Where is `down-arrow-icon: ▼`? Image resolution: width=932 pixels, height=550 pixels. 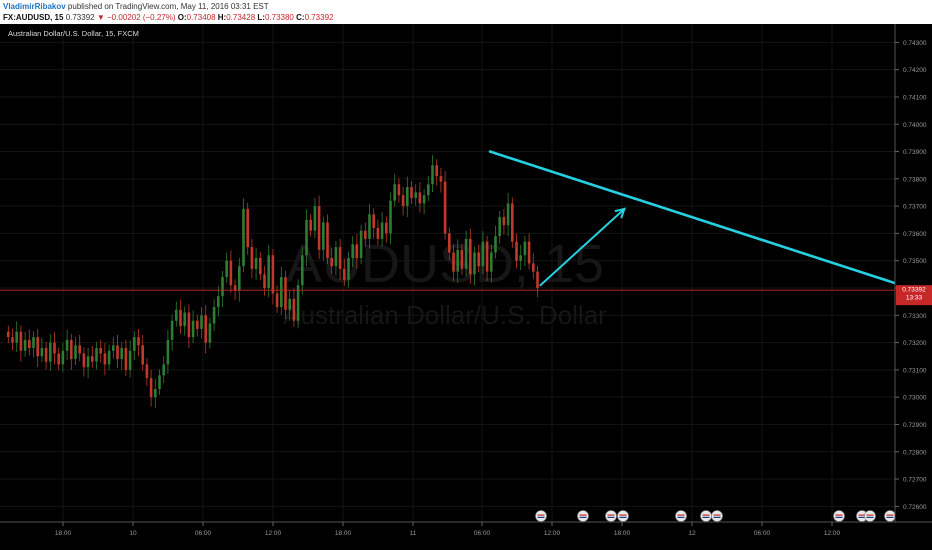 down-arrow-icon: ▼ is located at coordinates (100, 17).